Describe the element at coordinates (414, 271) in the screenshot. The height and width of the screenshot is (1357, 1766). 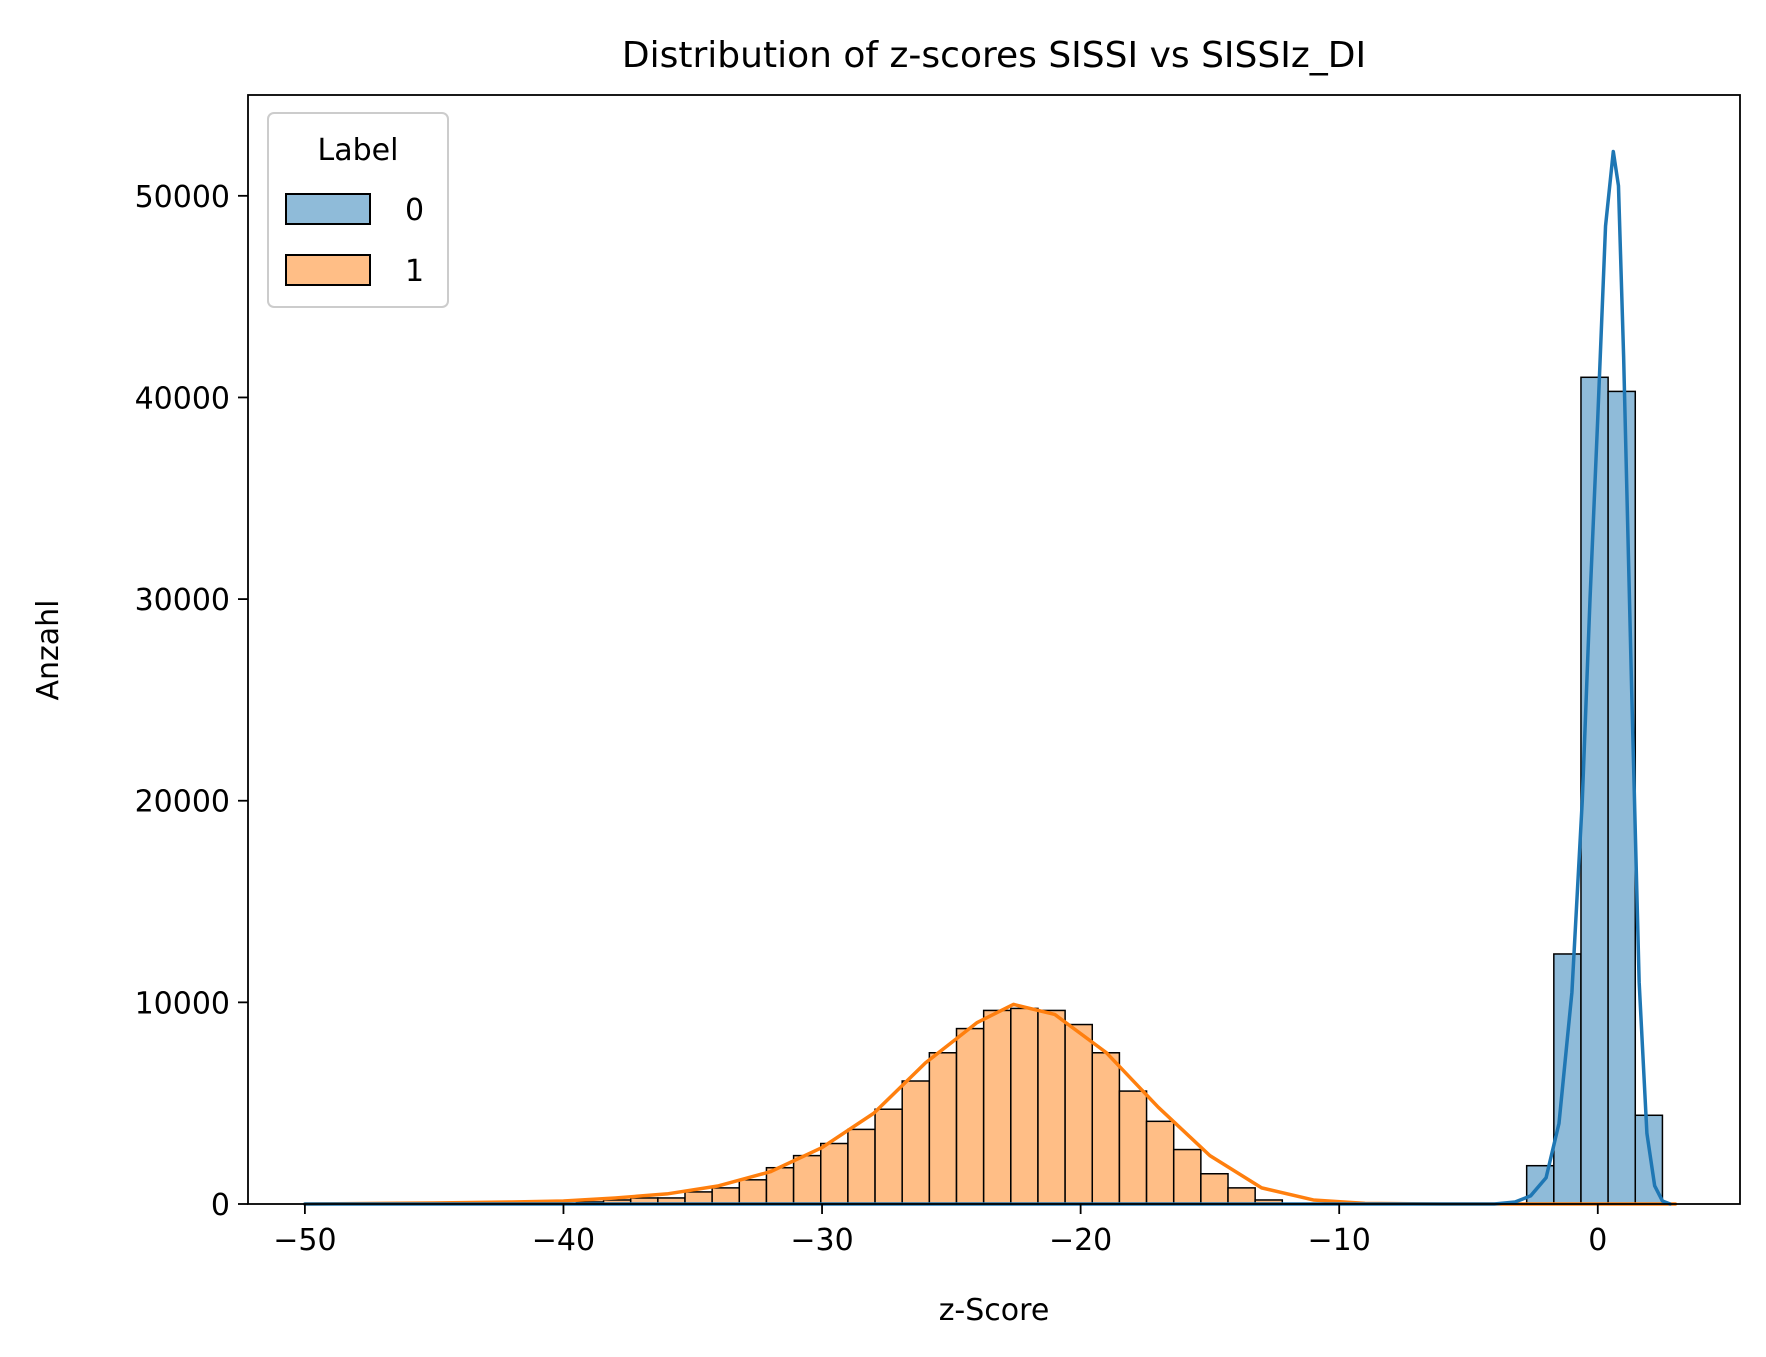
I see `legend-entry-label-1: 1` at that location.